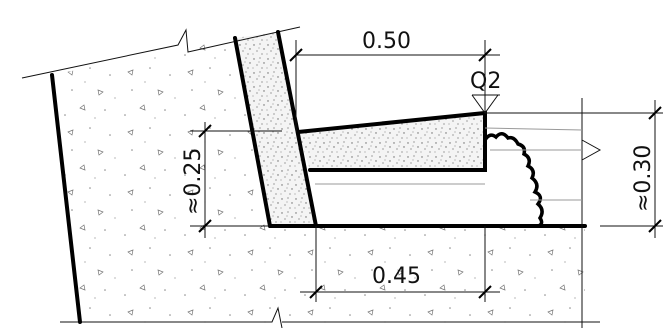 This screenshot has width=663, height=328. I want to click on dim-right-label: ≈0.30, so click(643, 178).